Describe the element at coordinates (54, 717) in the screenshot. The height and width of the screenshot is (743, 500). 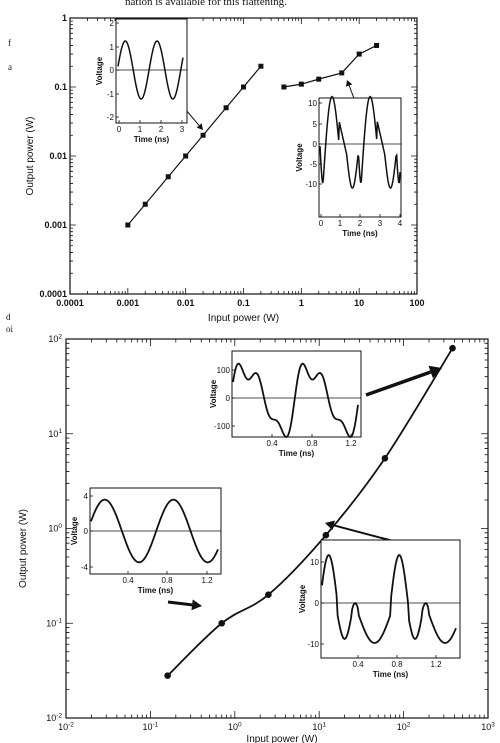
I see `y-tick-label: 10⁻²` at that location.